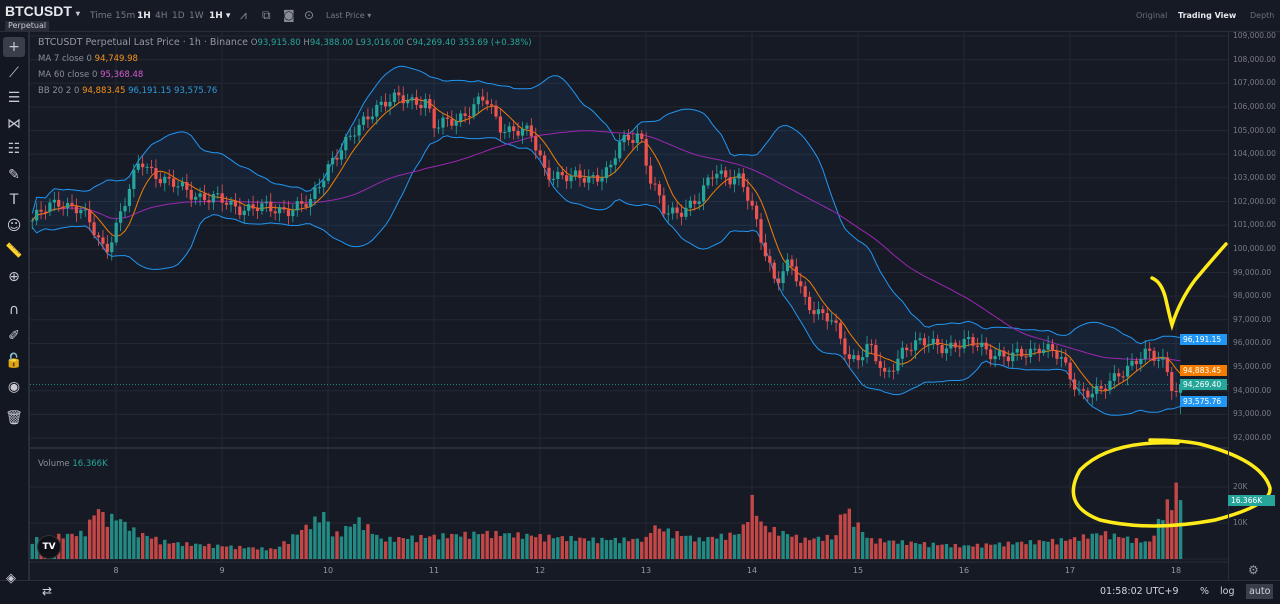 Image resolution: width=1280 pixels, height=604 pixels. Describe the element at coordinates (243, 15) in the screenshot. I see `chart-type-icon: ⩘` at that location.